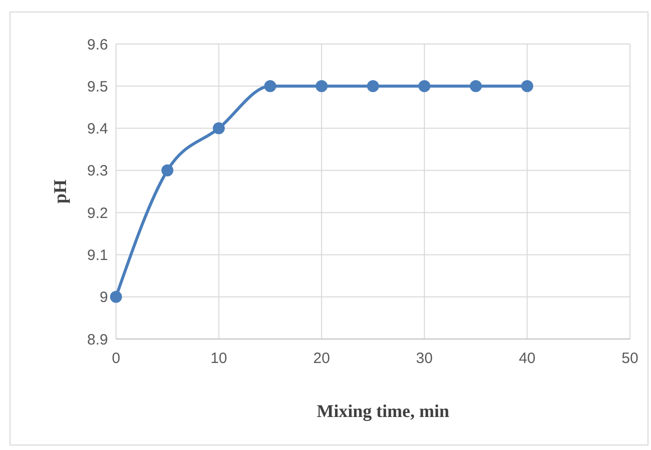 The width and height of the screenshot is (651, 450). What do you see at coordinates (97, 129) in the screenshot?
I see `y-tick-label: 9.4` at bounding box center [97, 129].